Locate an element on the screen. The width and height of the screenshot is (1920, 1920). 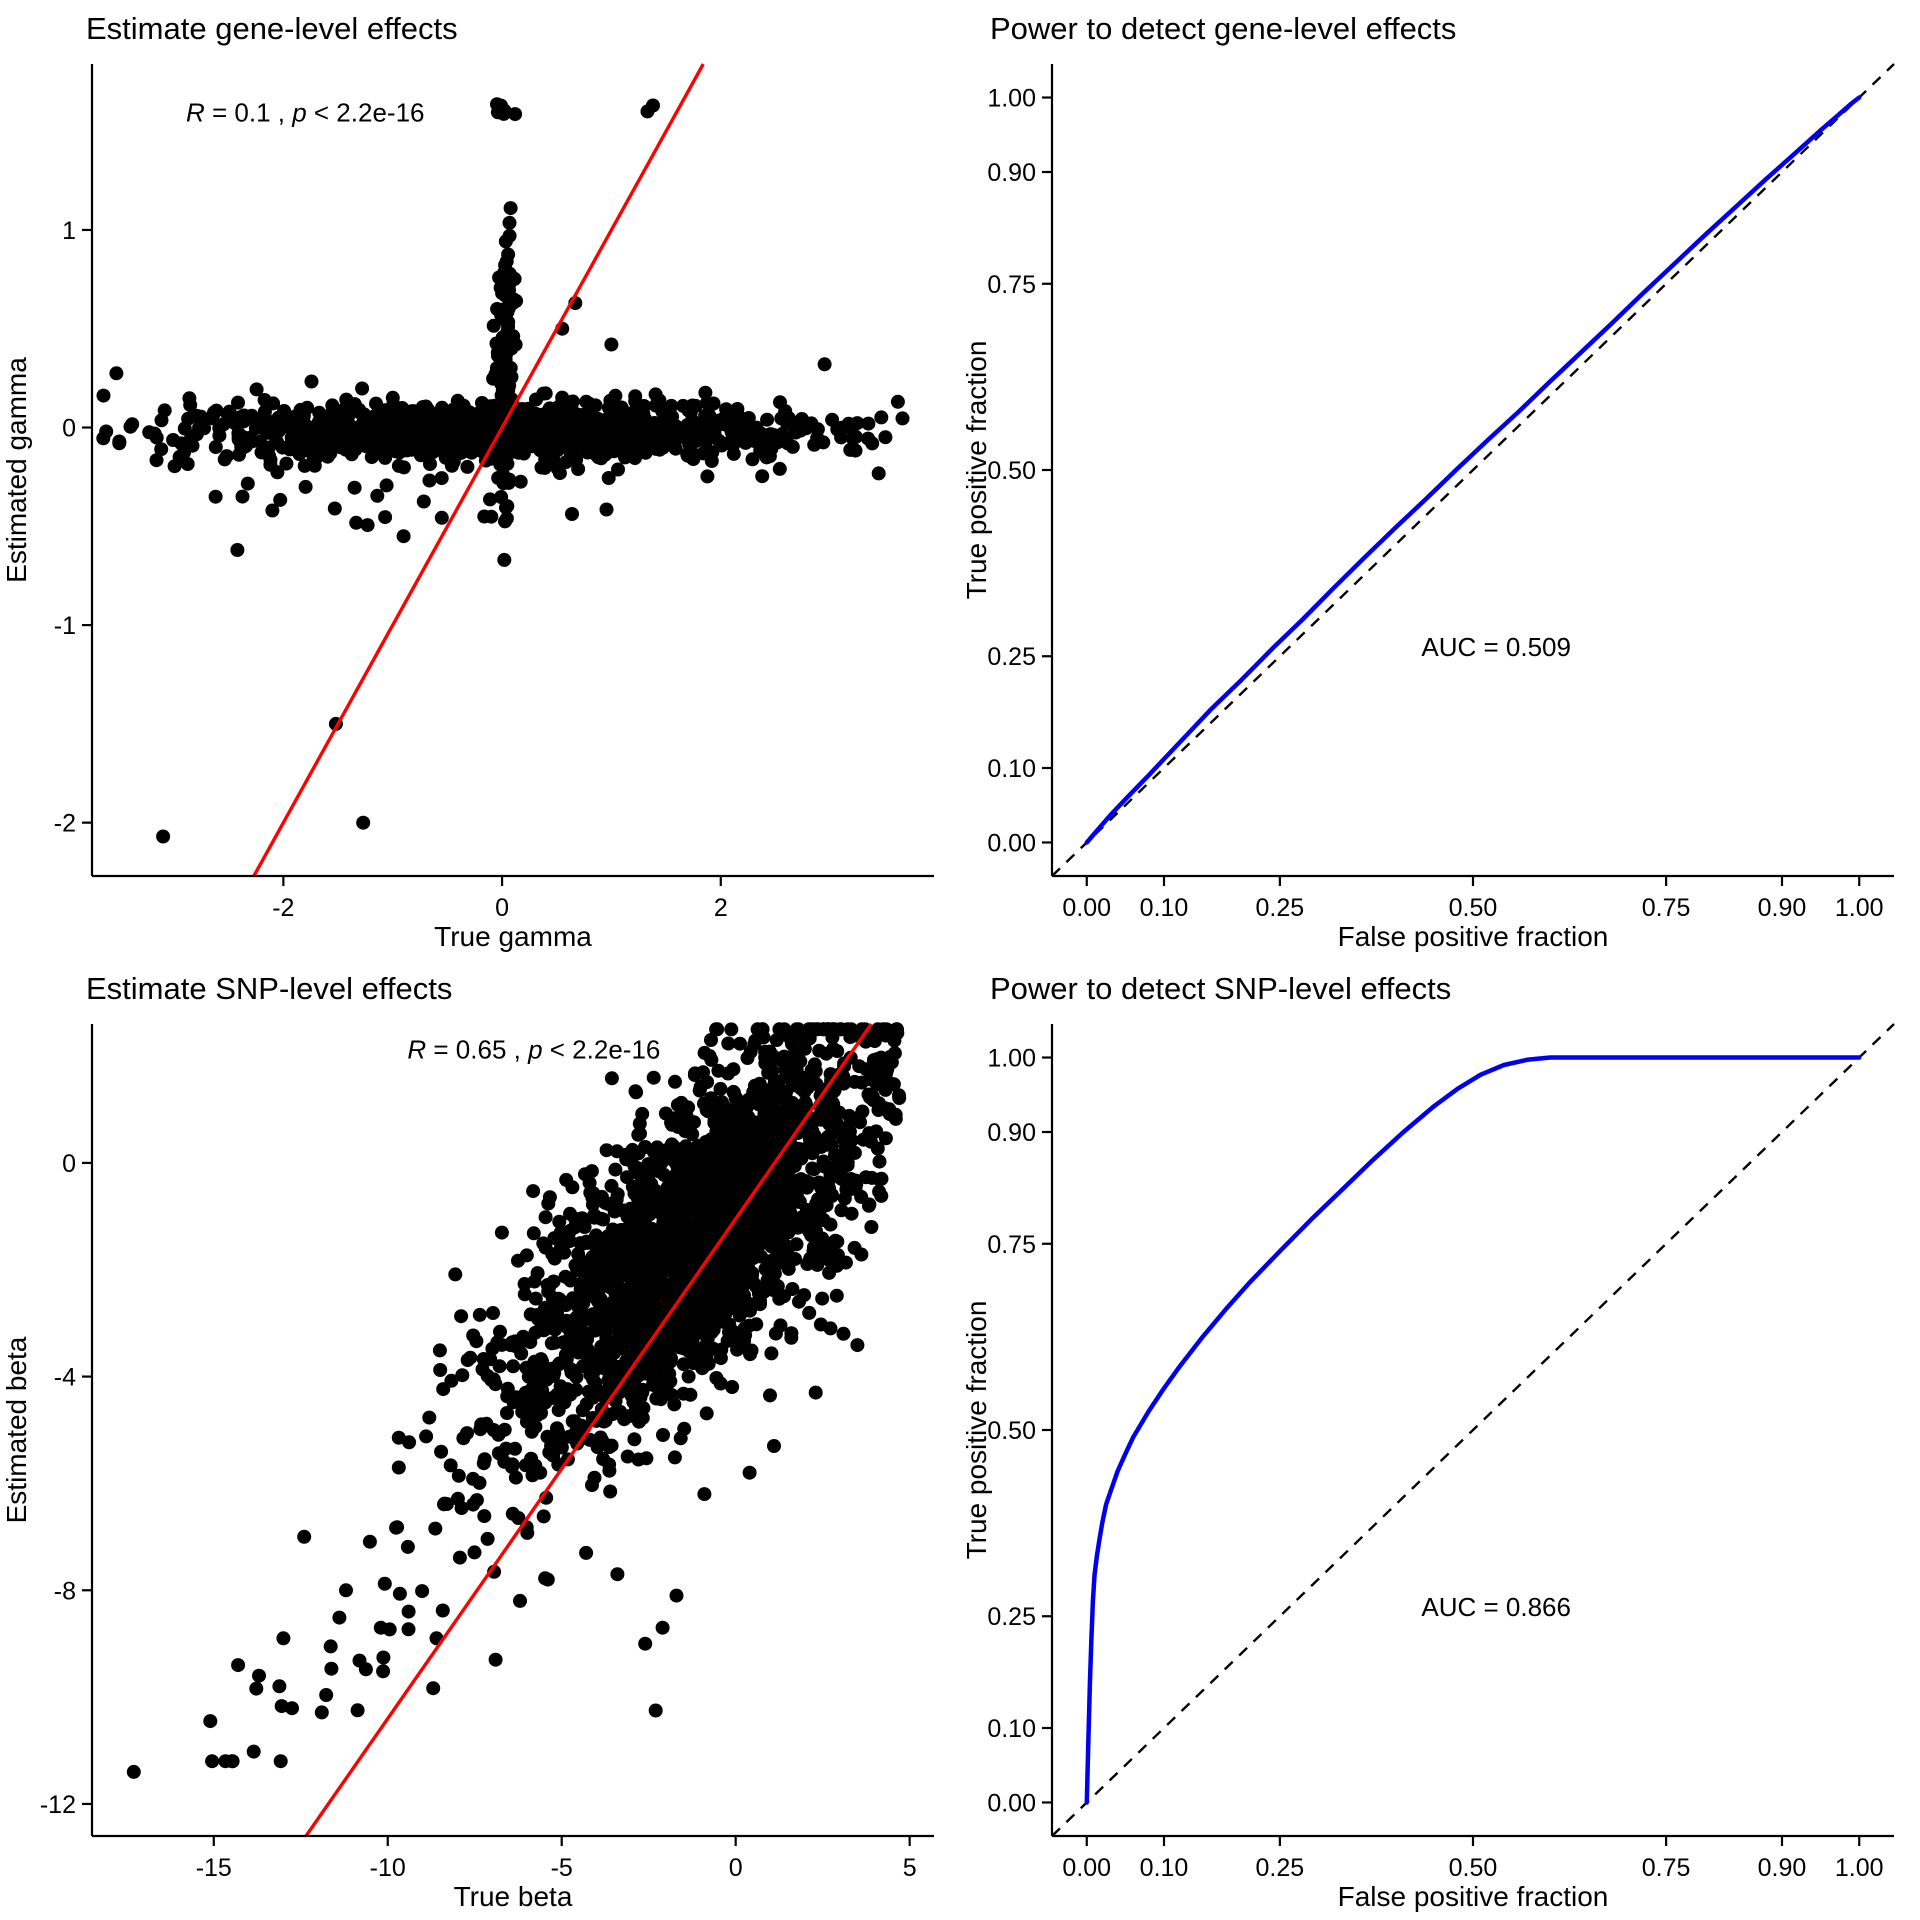
svg-text: -5 is located at coordinates (562, 1868).